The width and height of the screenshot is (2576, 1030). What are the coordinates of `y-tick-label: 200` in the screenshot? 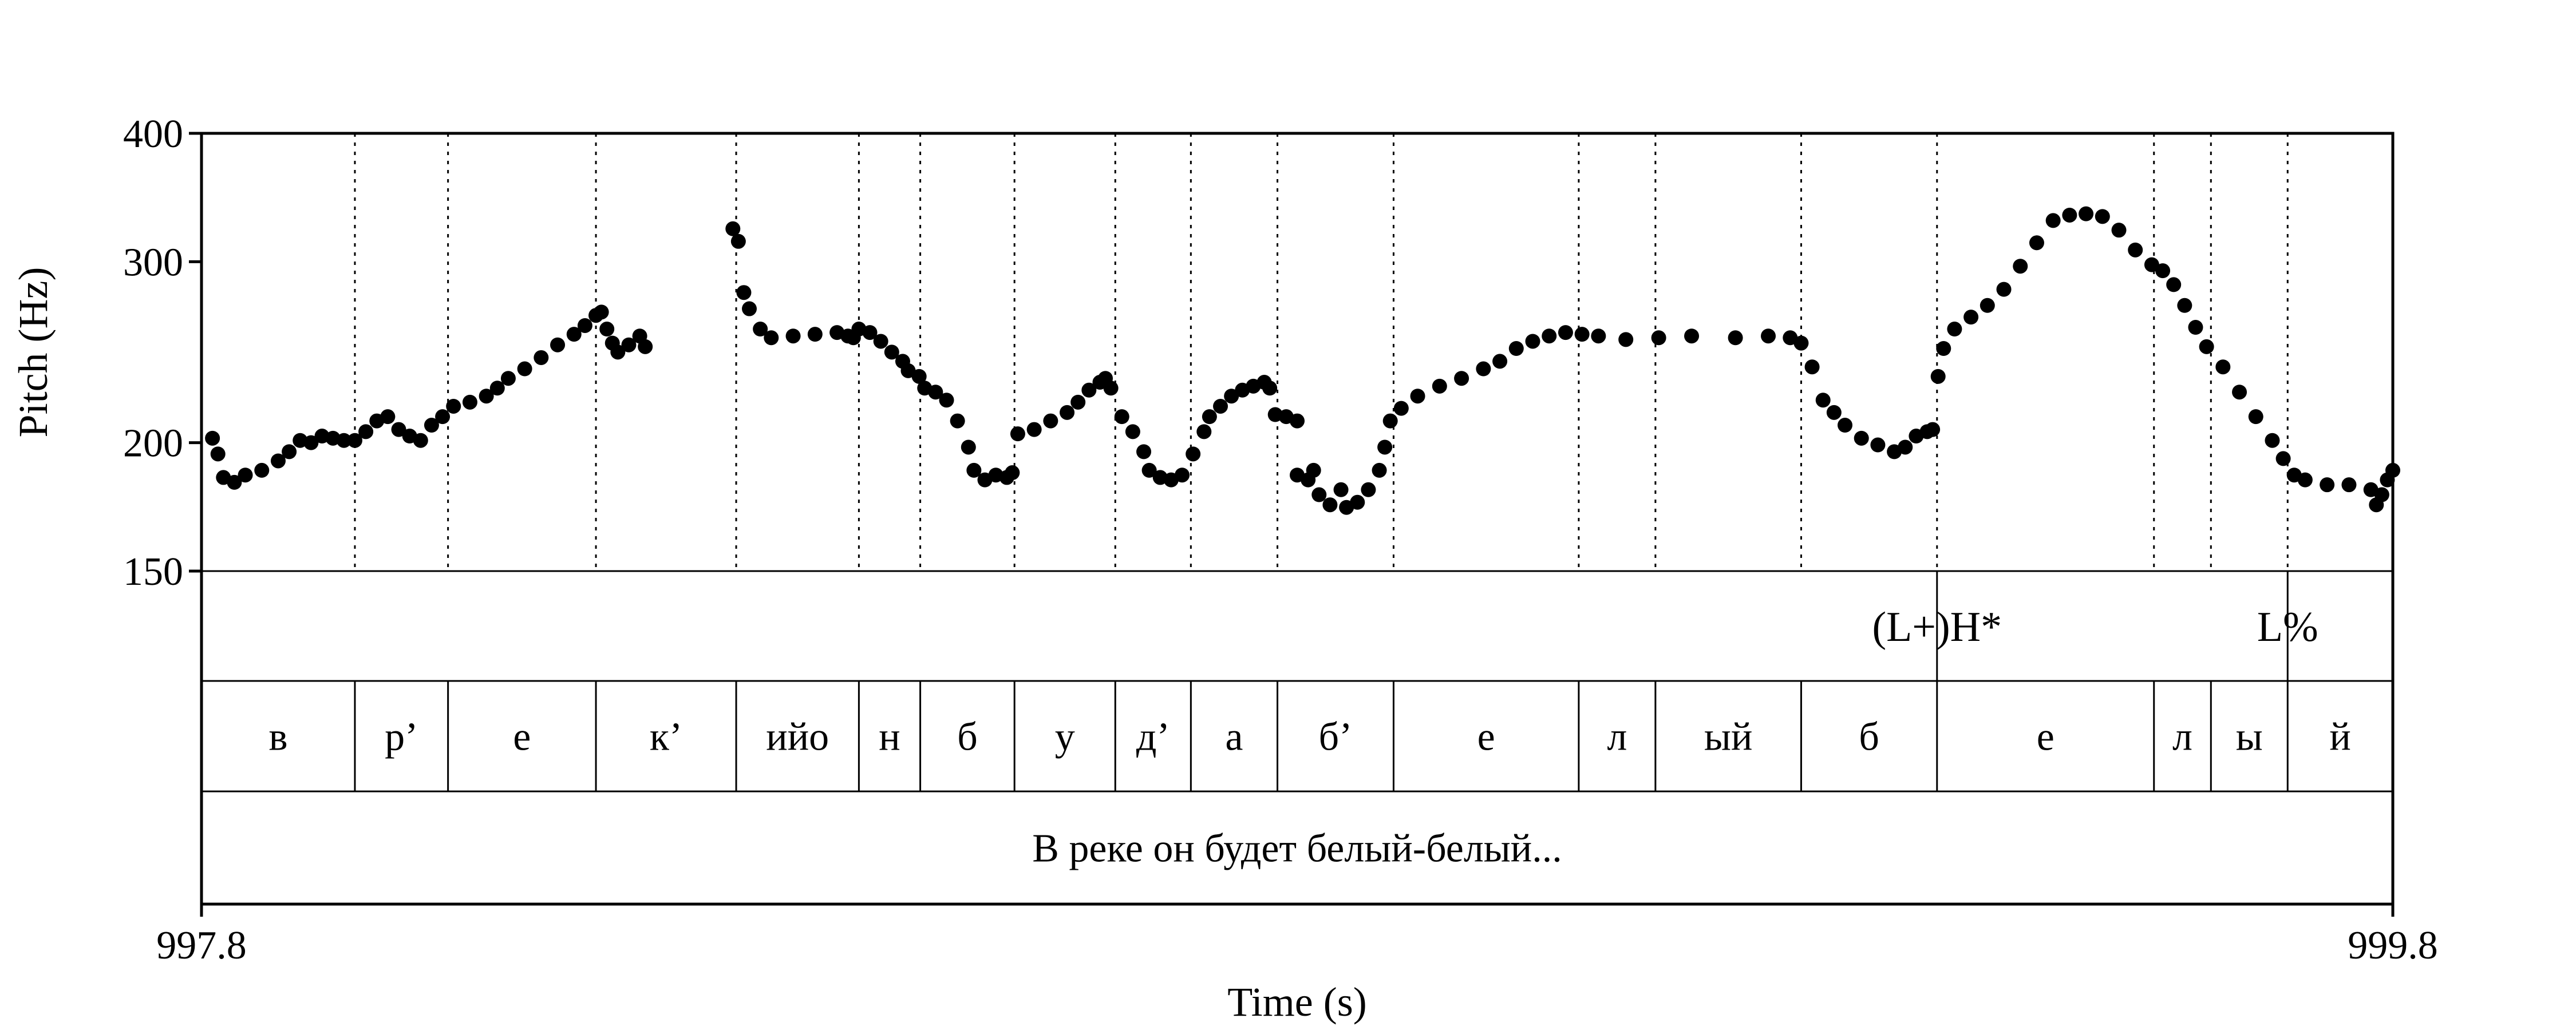 It's located at (153, 444).